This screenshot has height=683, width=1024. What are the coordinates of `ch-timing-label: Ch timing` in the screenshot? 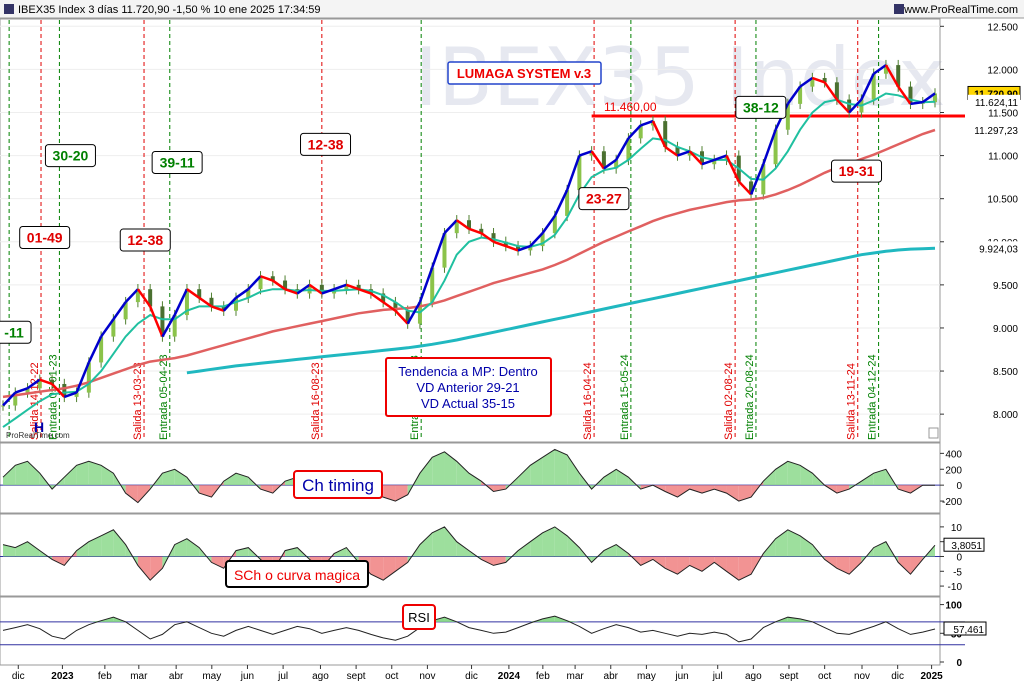 It's located at (338, 485).